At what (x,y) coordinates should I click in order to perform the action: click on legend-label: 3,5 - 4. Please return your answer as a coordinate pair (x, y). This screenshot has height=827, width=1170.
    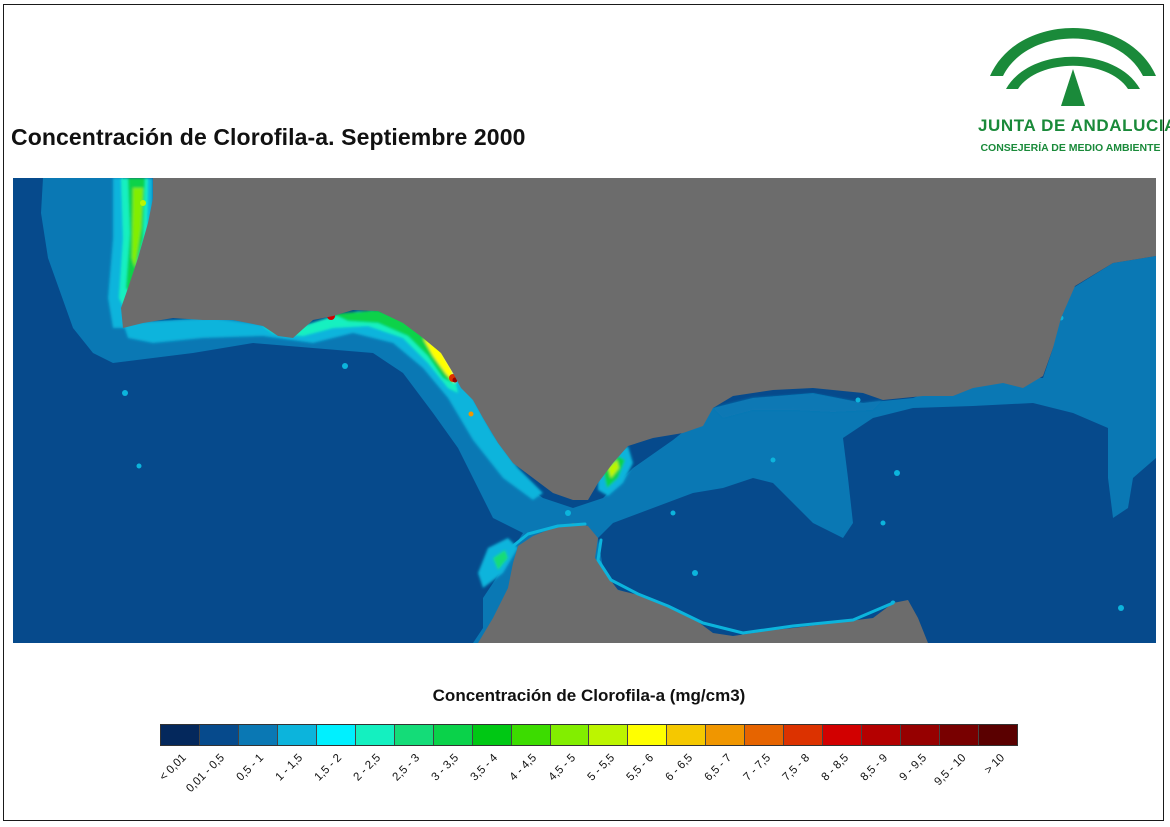
    Looking at the image, I should click on (484, 768).